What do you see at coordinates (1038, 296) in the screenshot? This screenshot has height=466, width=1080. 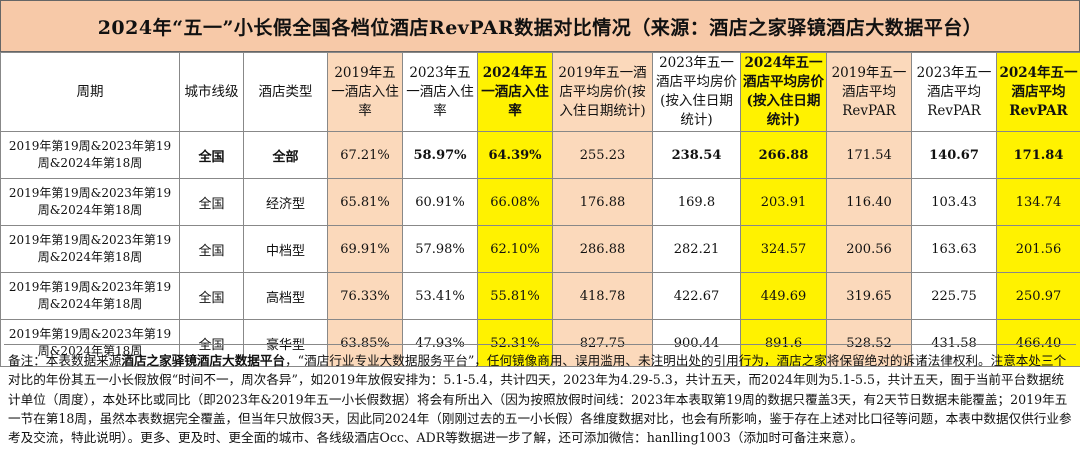 I see `cell-revpar-2024: 250.97` at bounding box center [1038, 296].